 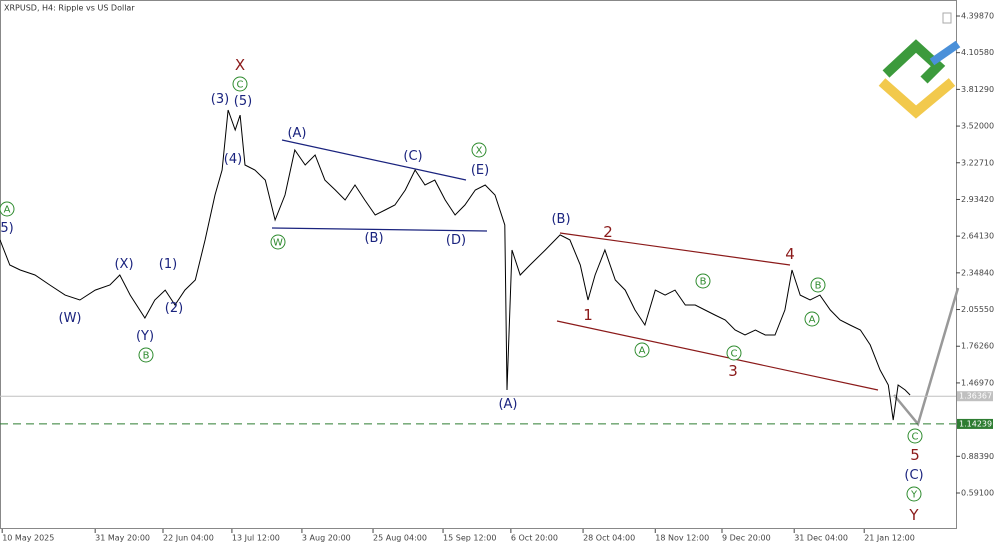 I want to click on y-tick-label: 4.10580, so click(x=977, y=52).